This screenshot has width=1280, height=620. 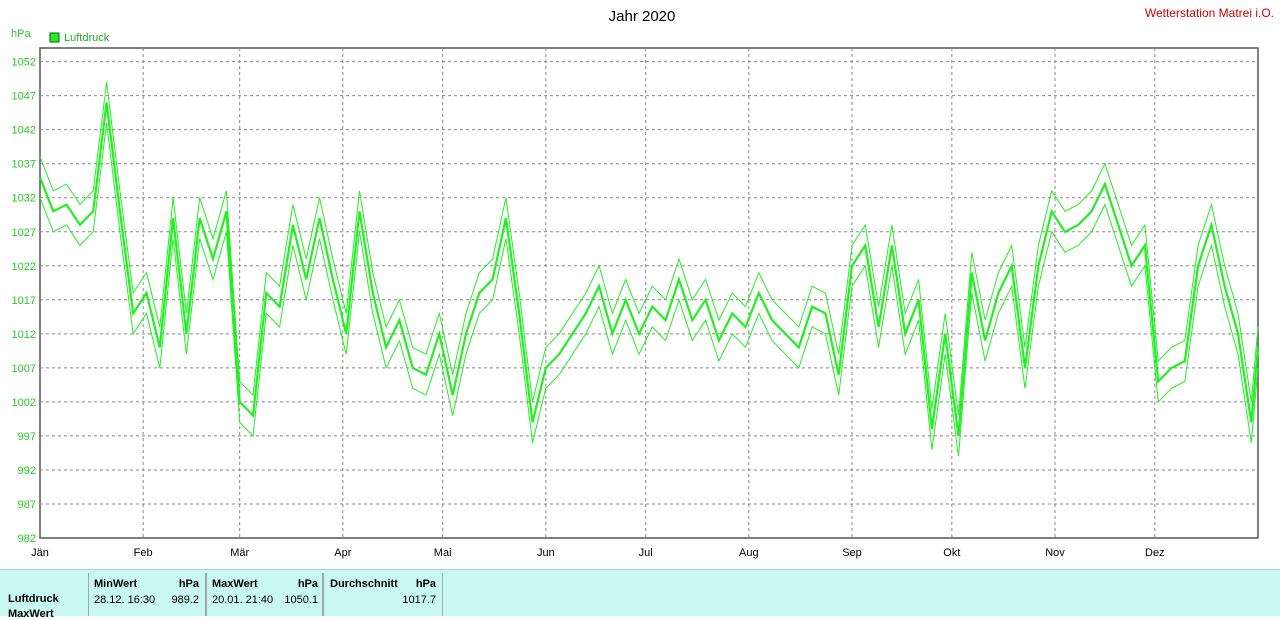 I want to click on x-tick-label: Aug, so click(x=749, y=553).